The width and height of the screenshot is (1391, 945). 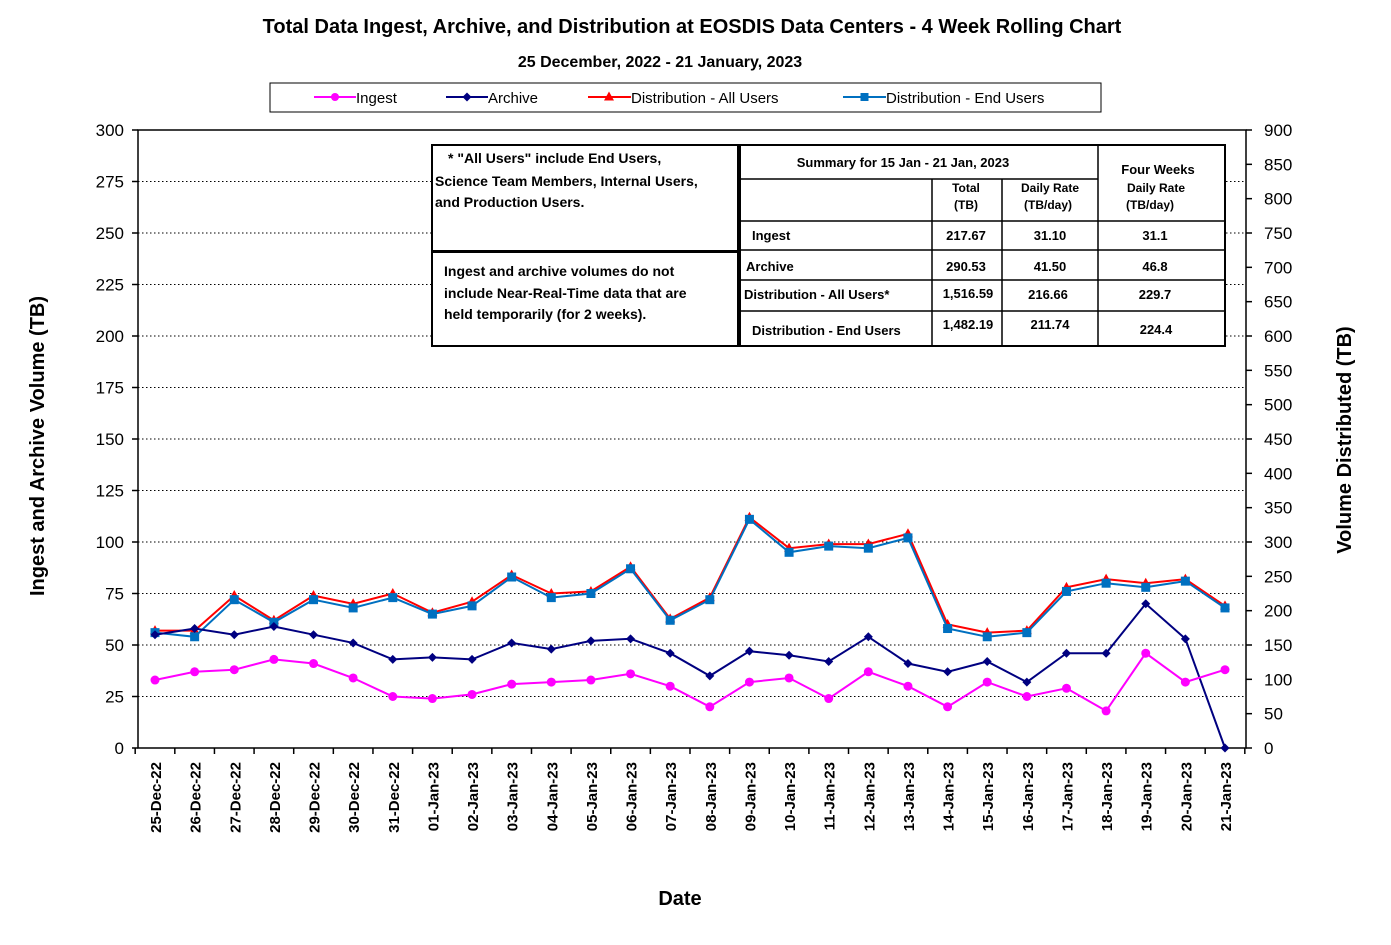 What do you see at coordinates (1268, 748) in the screenshot?
I see `y-right-tick-label: 0` at bounding box center [1268, 748].